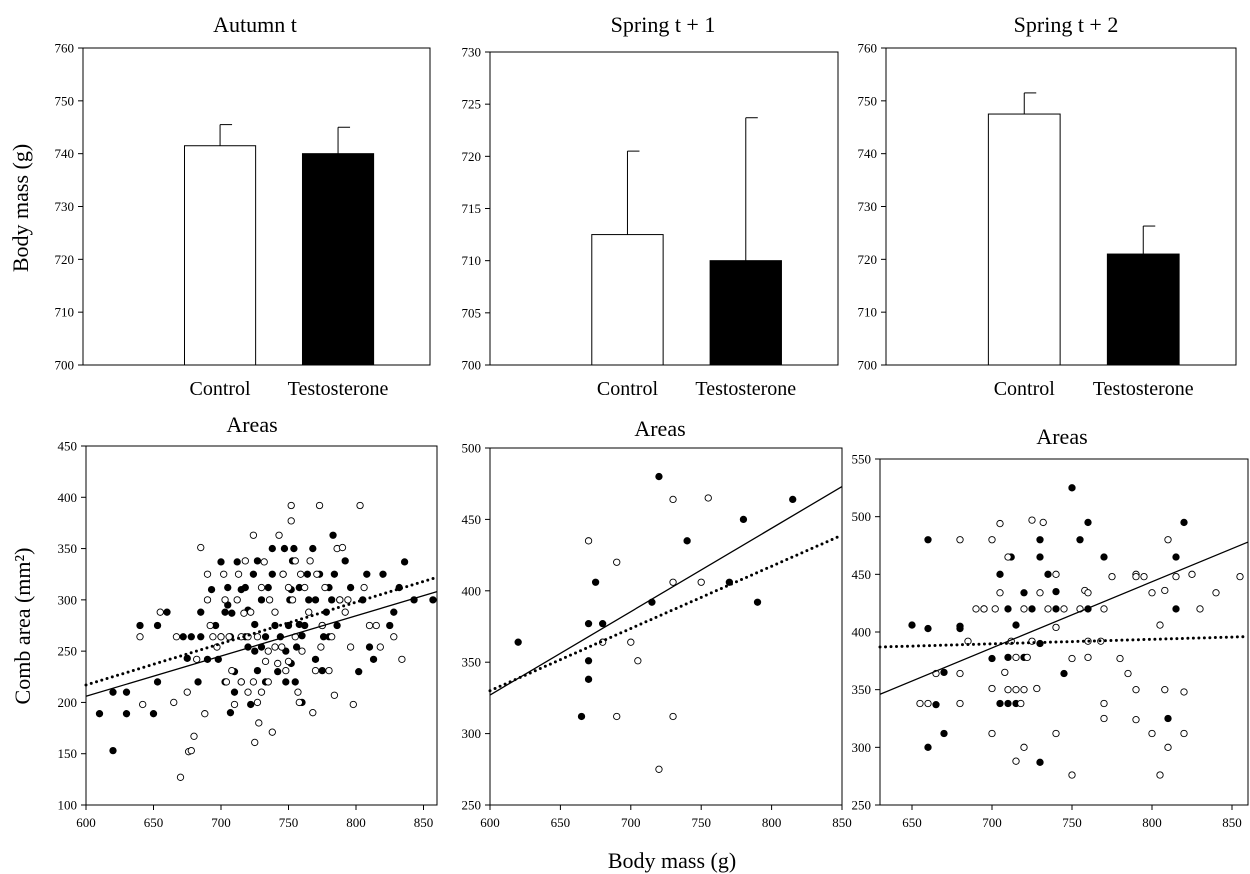 This screenshot has width=1250, height=874. What do you see at coordinates (862, 516) in the screenshot?
I see `y-tick-label: 500` at bounding box center [862, 516].